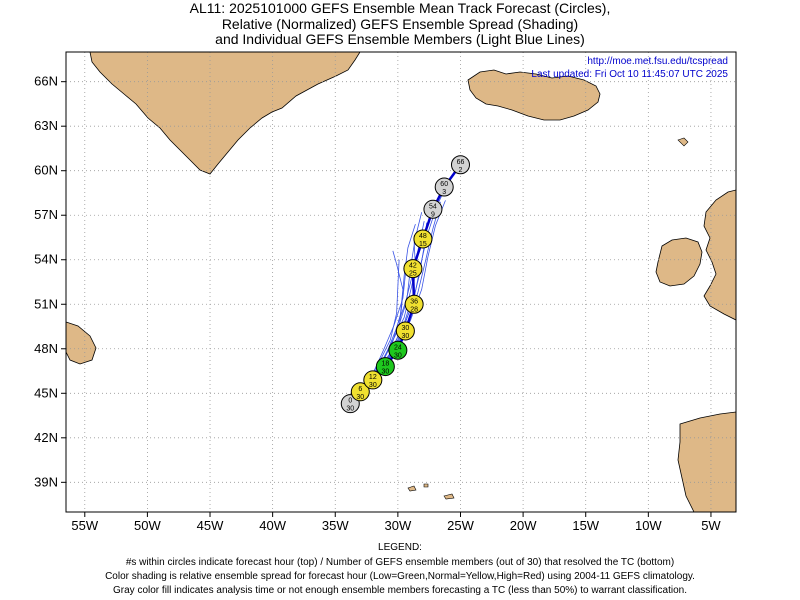 This screenshot has height=600, width=800. Describe the element at coordinates (210, 525) in the screenshot. I see `lon-tick-label: 45W` at that location.